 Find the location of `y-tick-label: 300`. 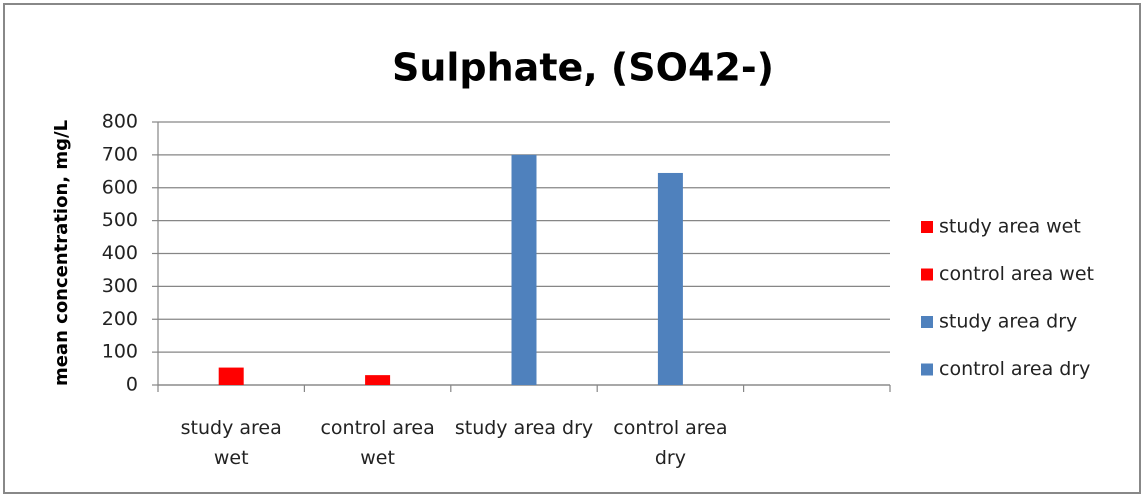

y-tick-label: 300 is located at coordinates (120, 286).